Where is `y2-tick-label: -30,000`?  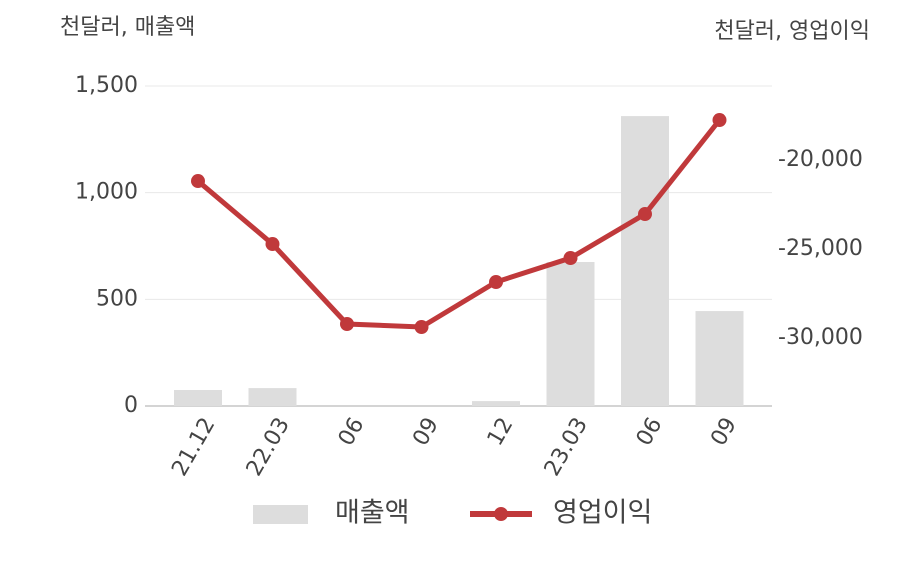
y2-tick-label: -30,000 is located at coordinates (820, 337).